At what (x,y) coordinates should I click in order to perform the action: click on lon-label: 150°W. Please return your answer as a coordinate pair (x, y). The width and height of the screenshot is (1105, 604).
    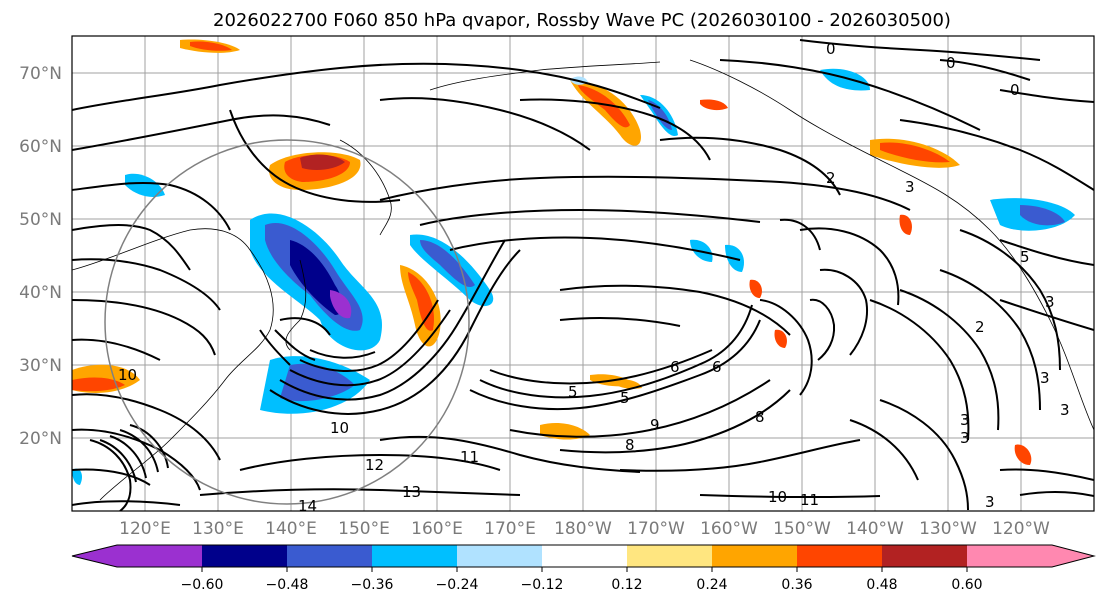
    Looking at the image, I should click on (802, 529).